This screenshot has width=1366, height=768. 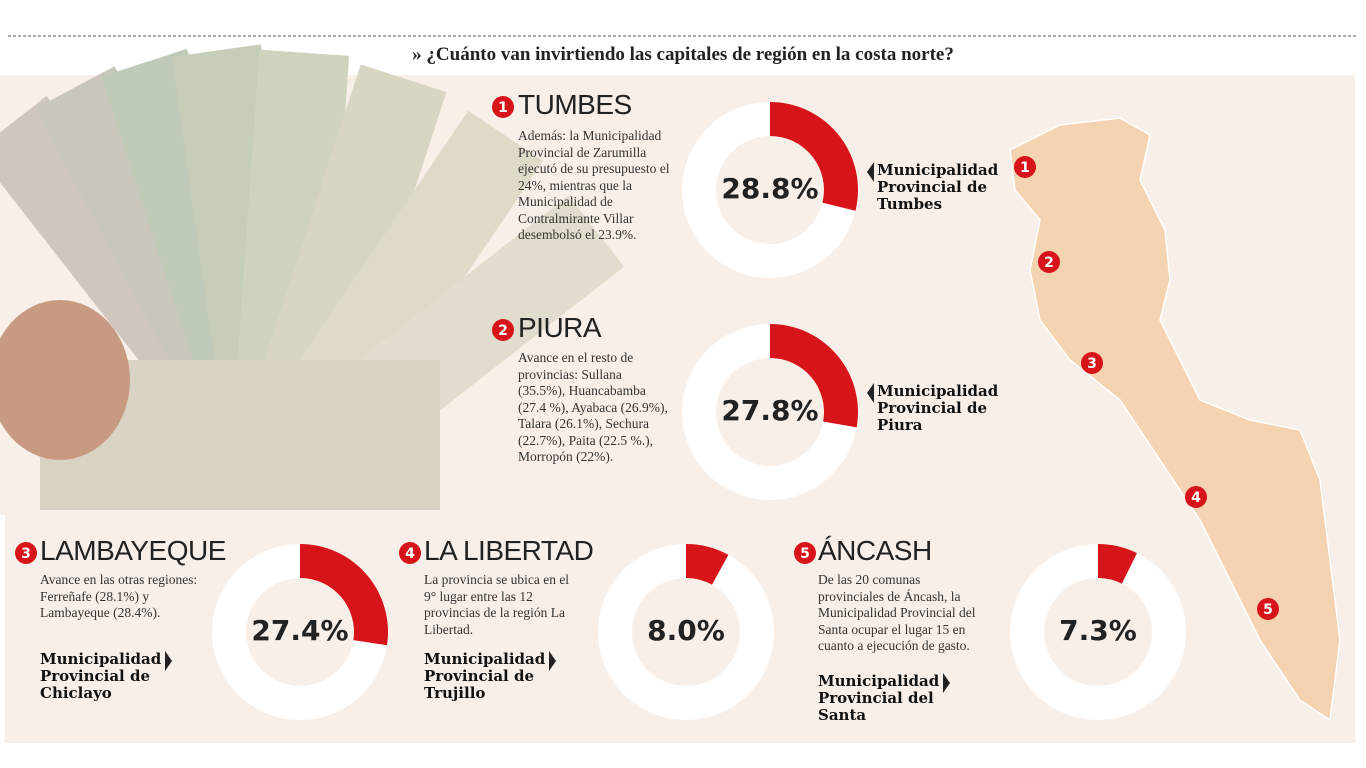 What do you see at coordinates (509, 550) in the screenshot?
I see `region-name: LA LIBERTAD` at bounding box center [509, 550].